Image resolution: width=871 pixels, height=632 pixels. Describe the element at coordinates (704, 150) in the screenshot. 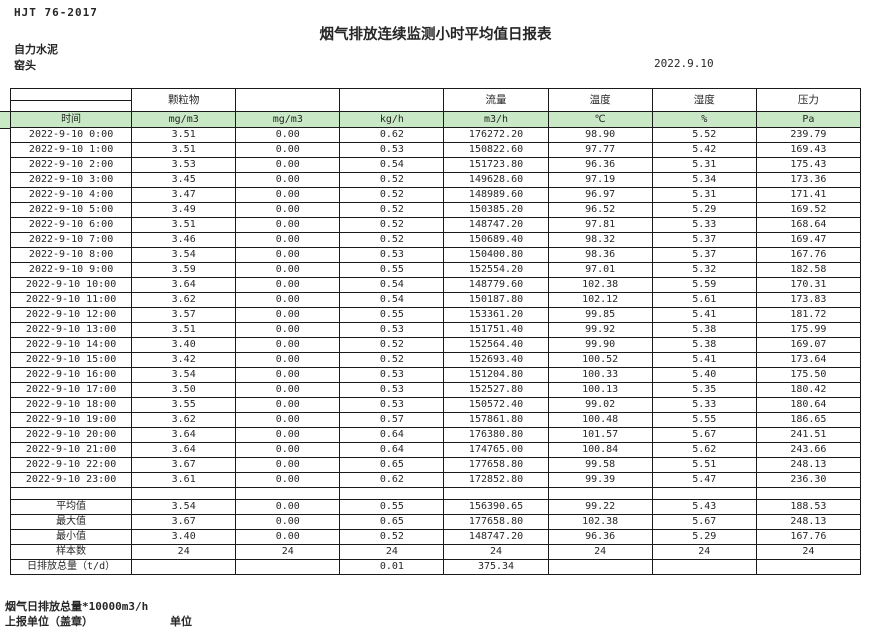

I see `value-cell: 5.42` at that location.